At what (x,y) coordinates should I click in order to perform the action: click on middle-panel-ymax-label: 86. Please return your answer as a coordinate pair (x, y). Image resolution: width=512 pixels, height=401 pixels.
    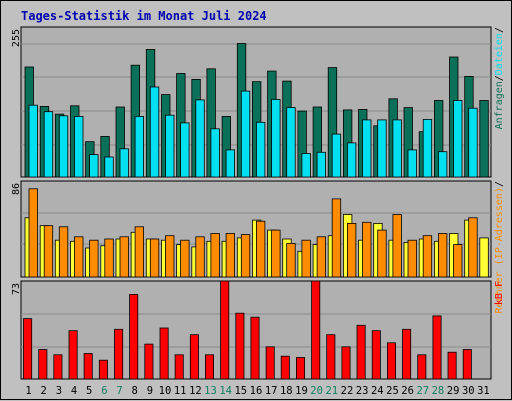
    Looking at the image, I should click on (16, 189).